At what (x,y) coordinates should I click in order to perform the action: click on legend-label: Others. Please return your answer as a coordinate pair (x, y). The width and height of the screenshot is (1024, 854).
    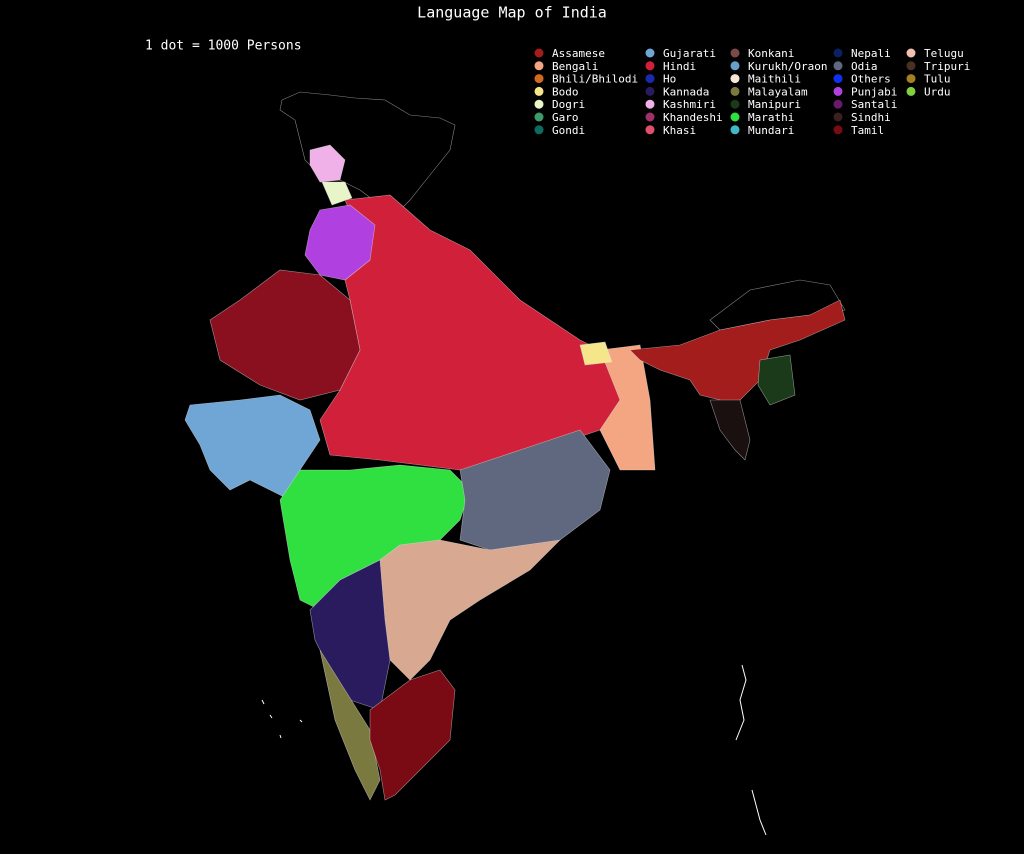
    Looking at the image, I should click on (871, 79).